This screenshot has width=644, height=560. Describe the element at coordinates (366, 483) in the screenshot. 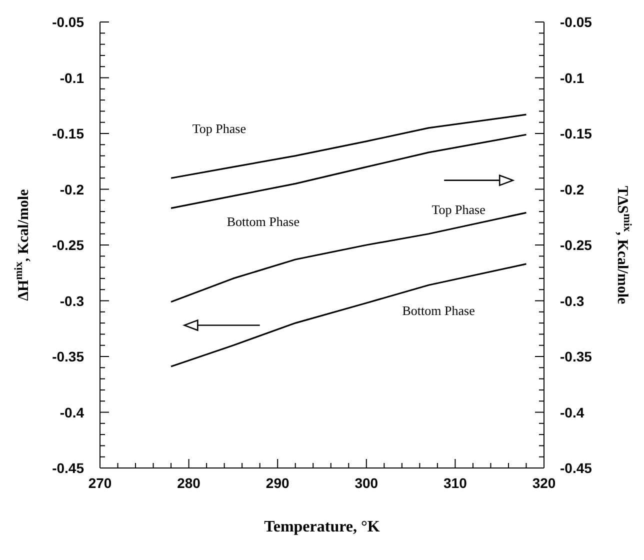

I see `x-tick-label: 300` at that location.